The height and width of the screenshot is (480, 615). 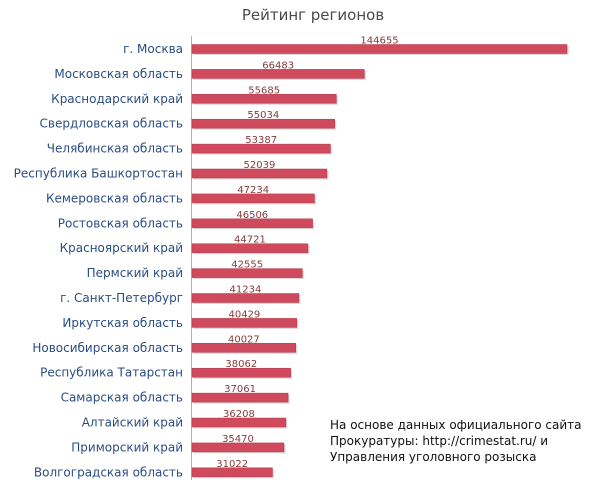 What do you see at coordinates (456, 425) in the screenshot?
I see `note-line: На основе данных официального сайта` at bounding box center [456, 425].